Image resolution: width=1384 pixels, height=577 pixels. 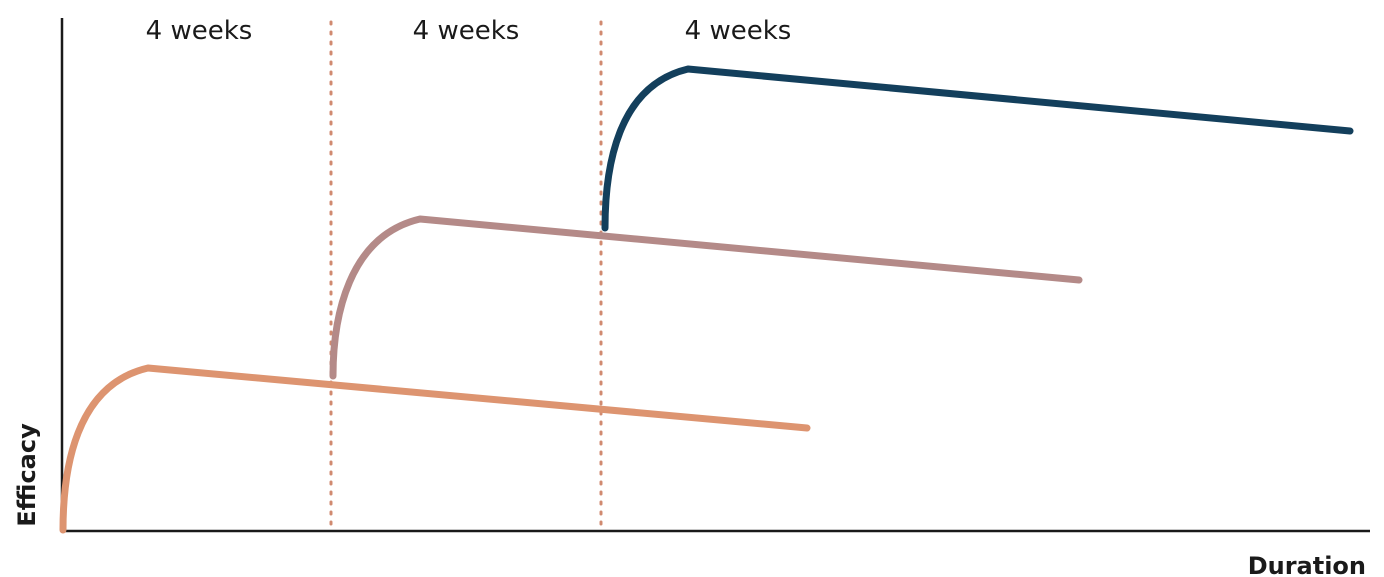 I want to click on y-axis-label: Efficacy, so click(x=27, y=475).